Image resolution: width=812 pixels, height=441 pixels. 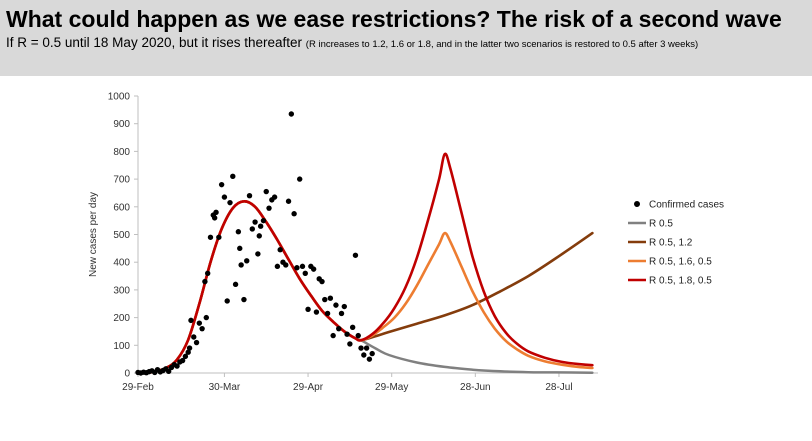 I want to click on x-tick-label: 30-Mar, so click(x=225, y=387).